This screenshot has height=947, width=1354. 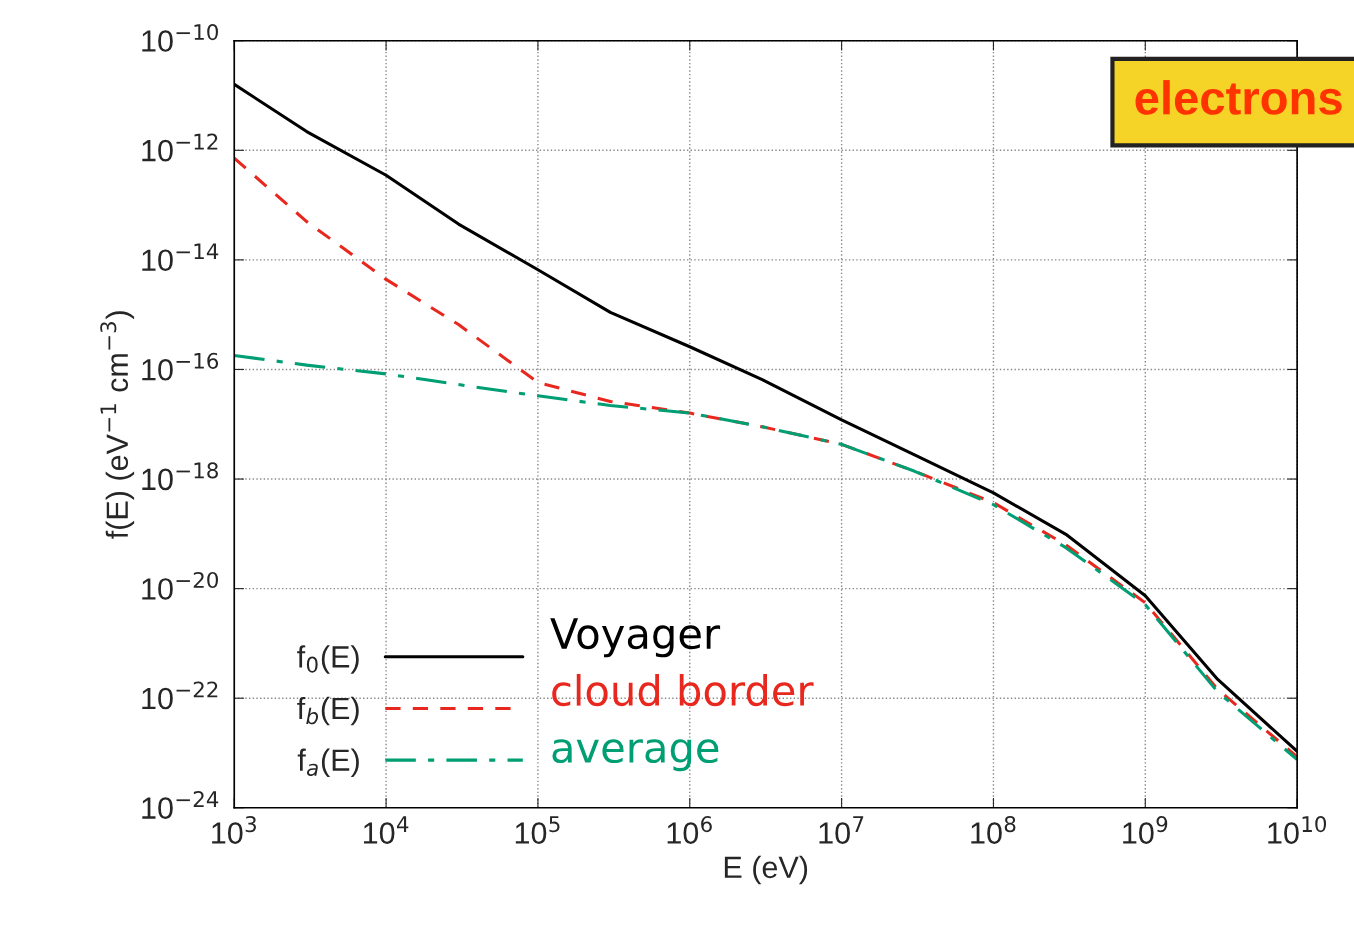 What do you see at coordinates (993, 830) in the screenshot?
I see `x-tick-label: 10$^{8}$` at bounding box center [993, 830].